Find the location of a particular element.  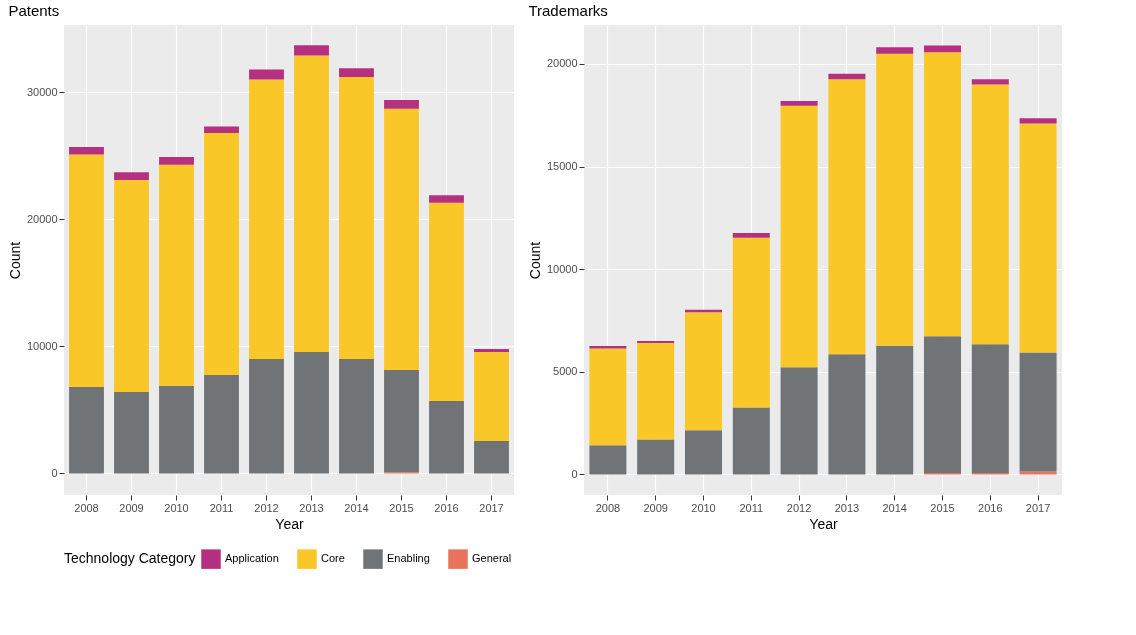

legend-title: Technology Category is located at coordinates (130, 558).